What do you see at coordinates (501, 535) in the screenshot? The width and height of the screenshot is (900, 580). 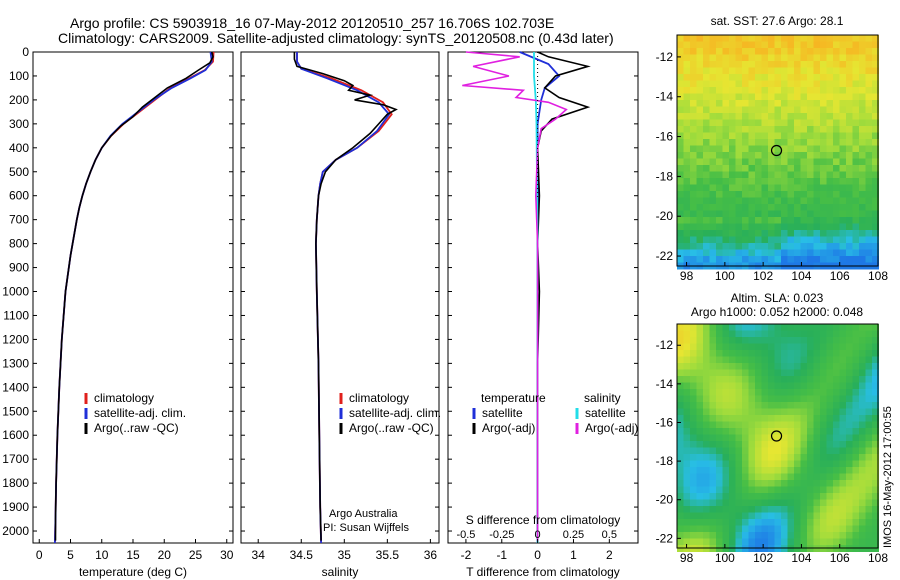 I see `diff-xtick-label-S: -0.25` at bounding box center [501, 535].